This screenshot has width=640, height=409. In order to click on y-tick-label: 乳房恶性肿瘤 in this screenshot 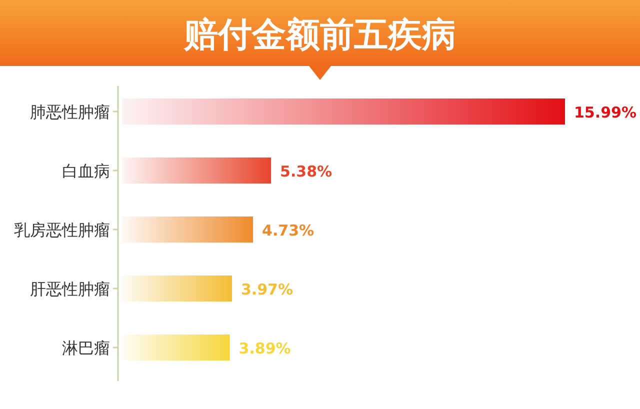, I will do `click(62, 230)`.